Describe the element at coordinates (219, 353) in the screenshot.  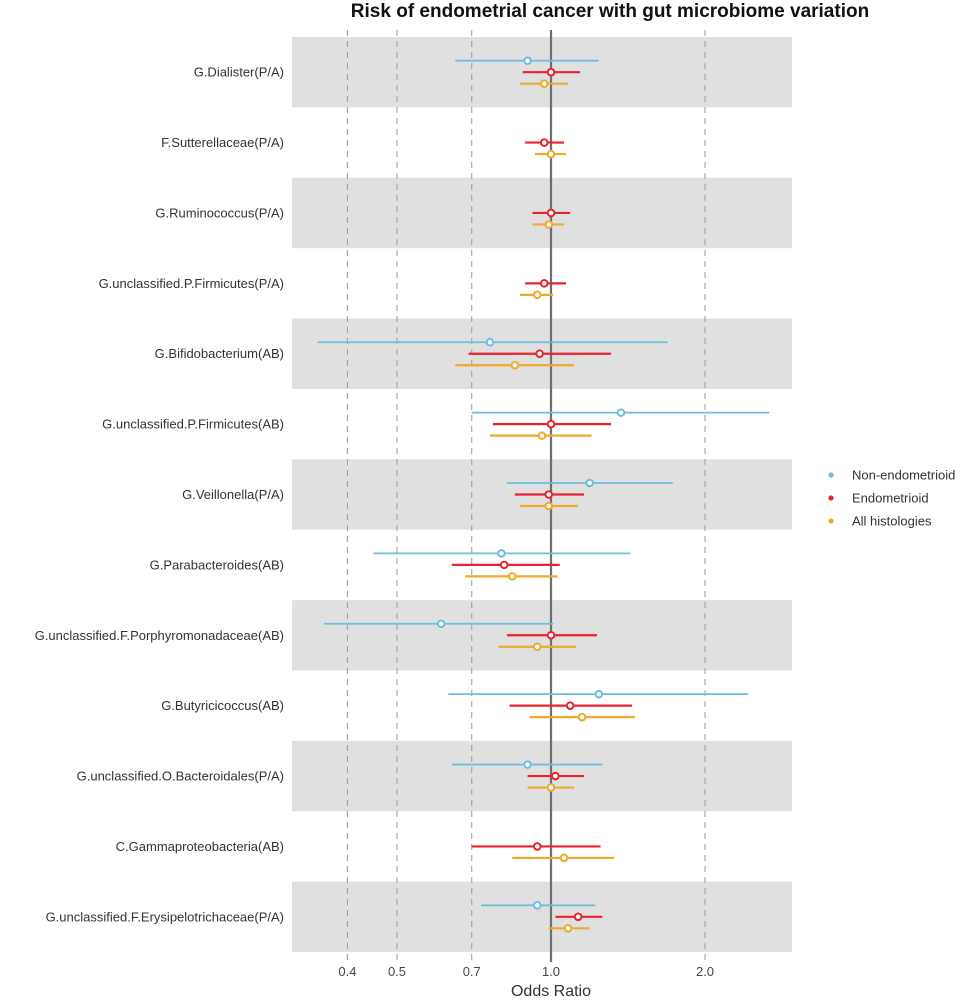
I see `y-category-label: G.Bifidobacterium(AB)` at that location.